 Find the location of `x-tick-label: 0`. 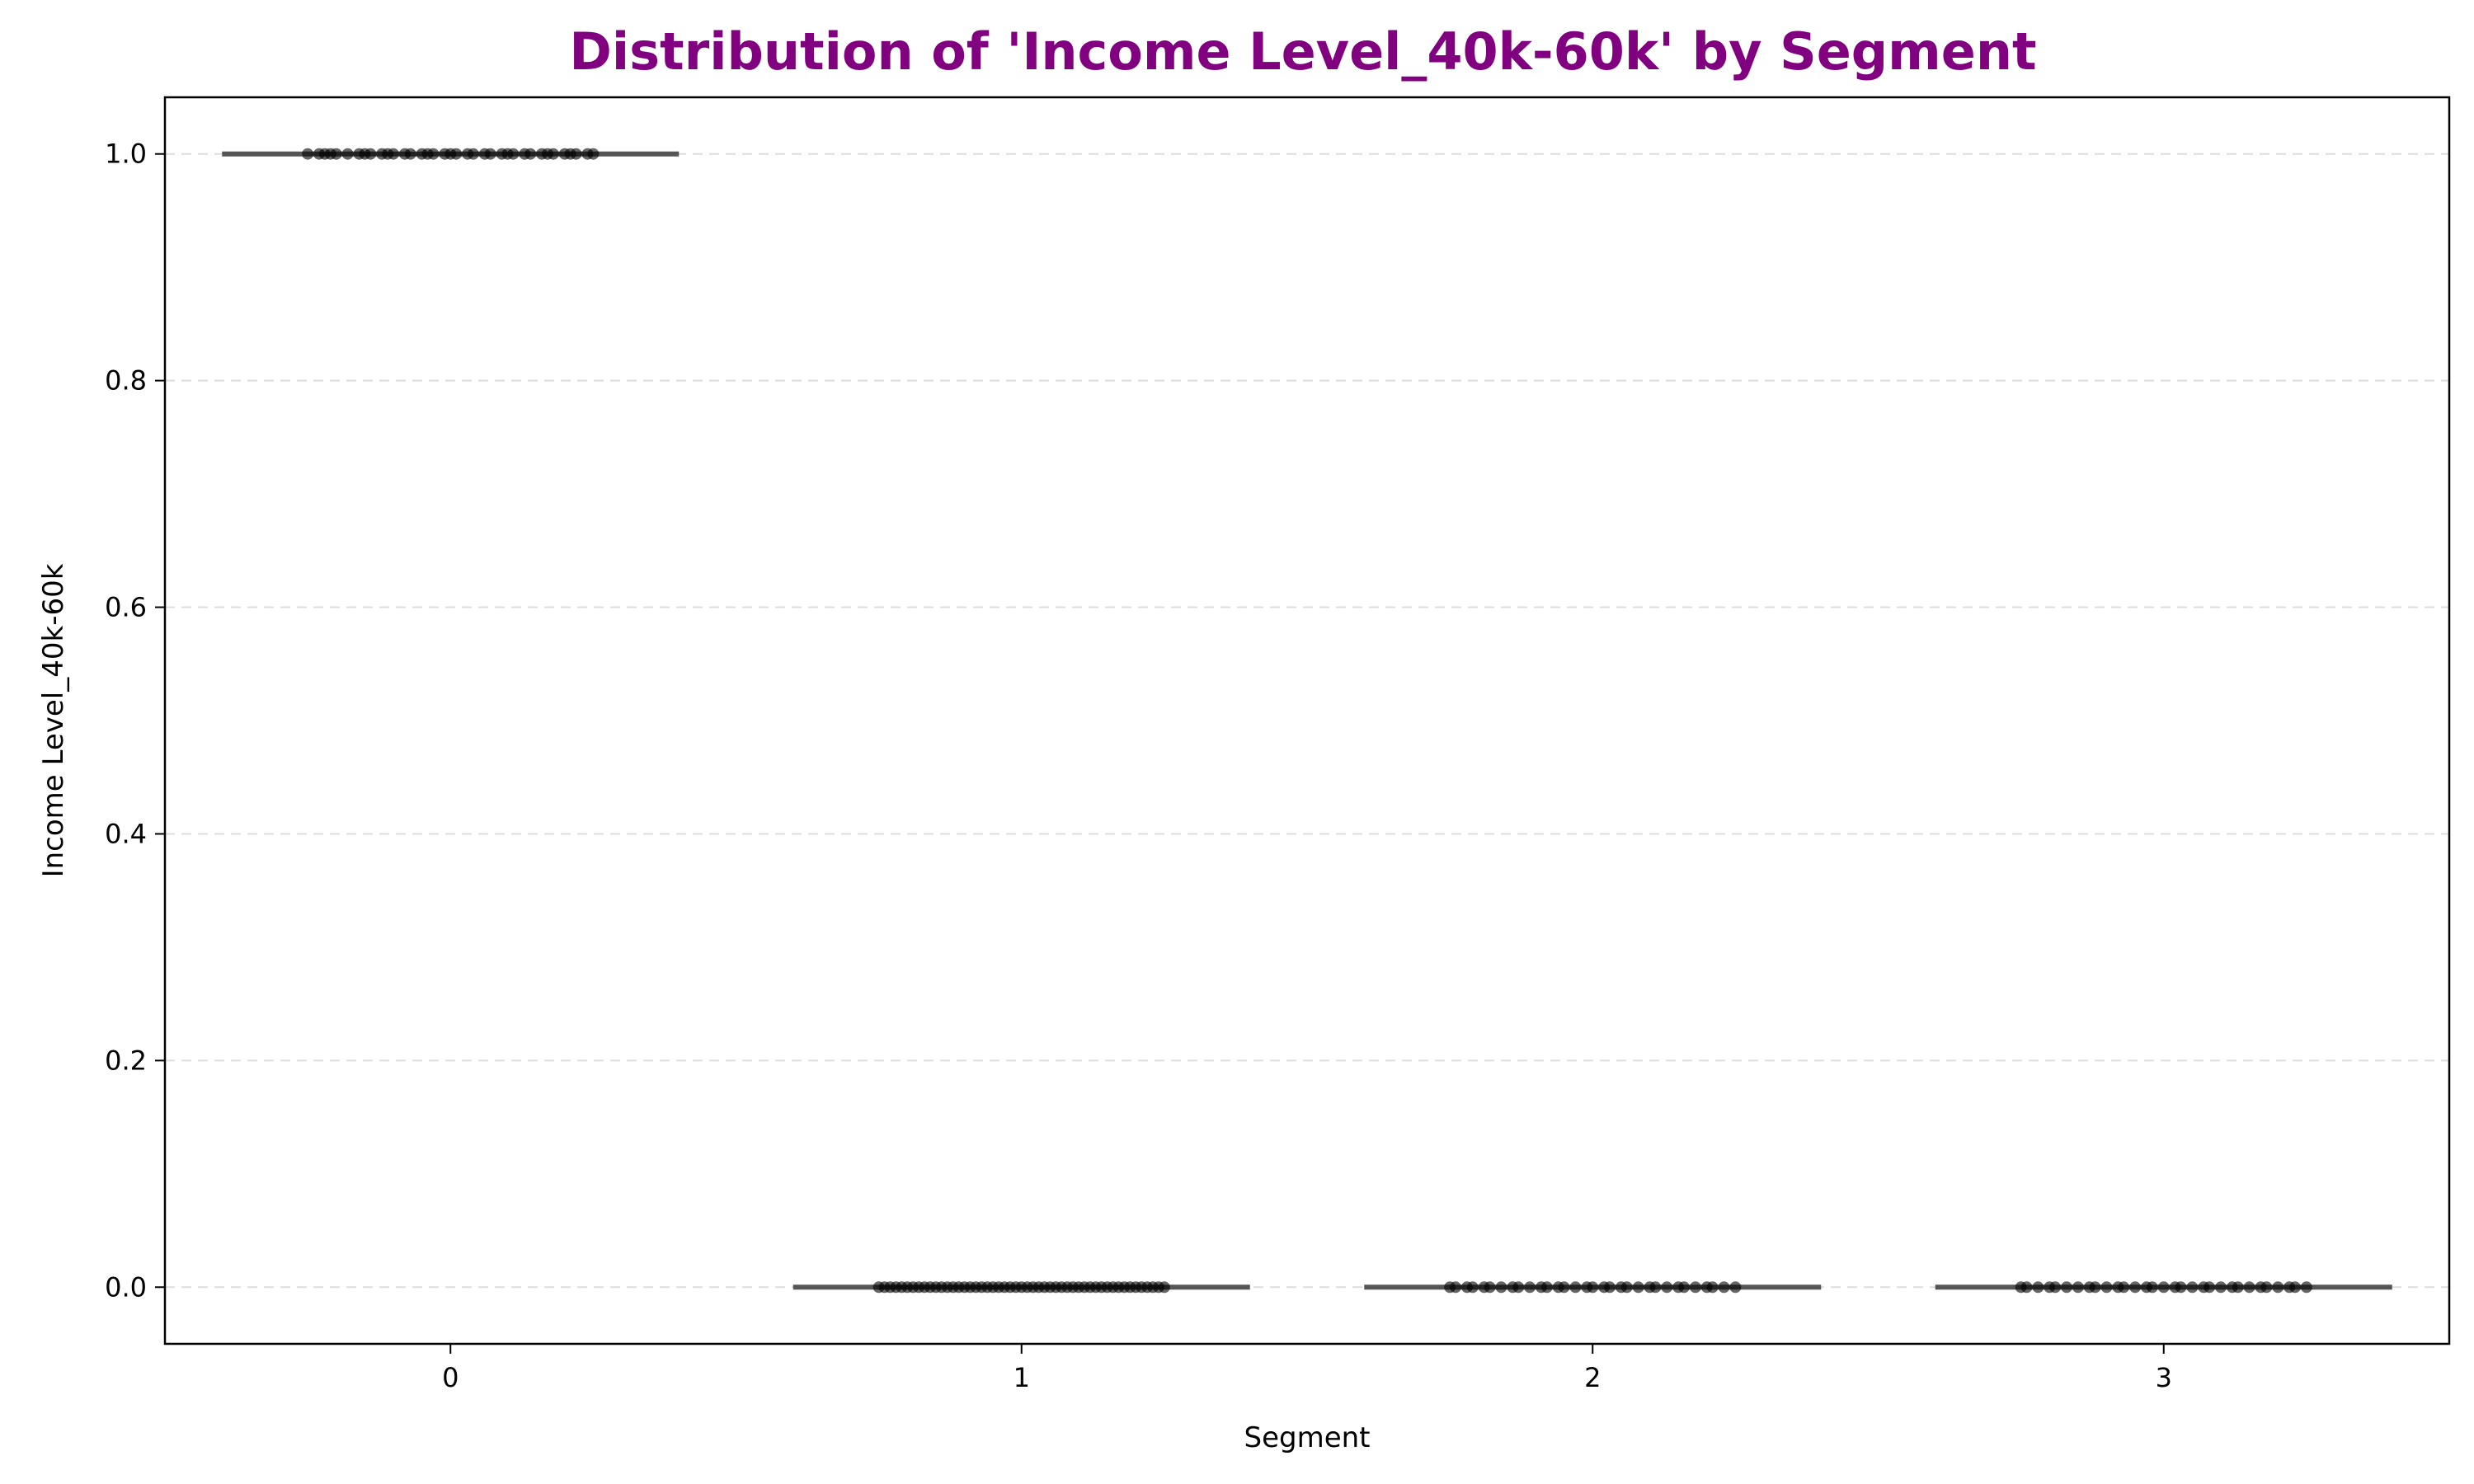

x-tick-label: 0 is located at coordinates (450, 1377).